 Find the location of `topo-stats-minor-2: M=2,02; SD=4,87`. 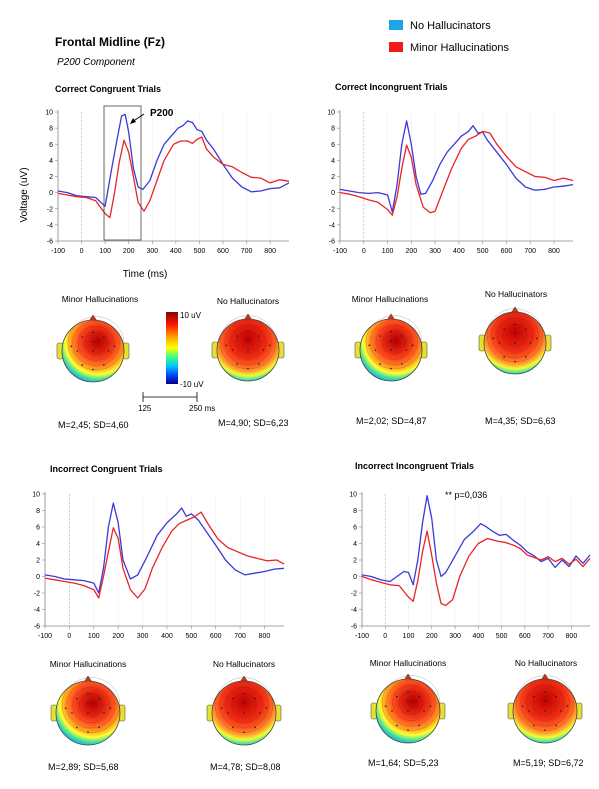

topo-stats-minor-2: M=2,02; SD=4,87 is located at coordinates (391, 421).